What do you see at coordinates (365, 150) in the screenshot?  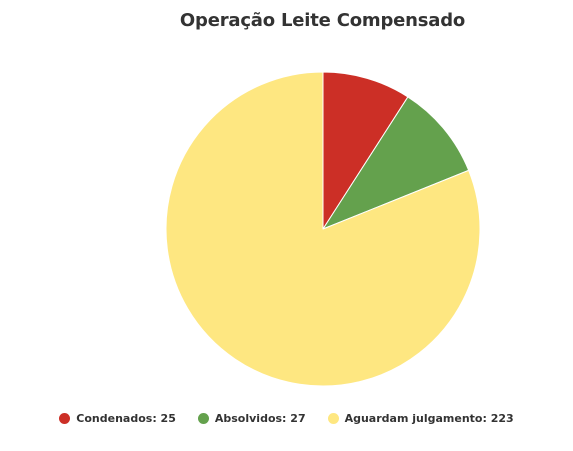 I see `pie-slice-condenados` at bounding box center [365, 150].